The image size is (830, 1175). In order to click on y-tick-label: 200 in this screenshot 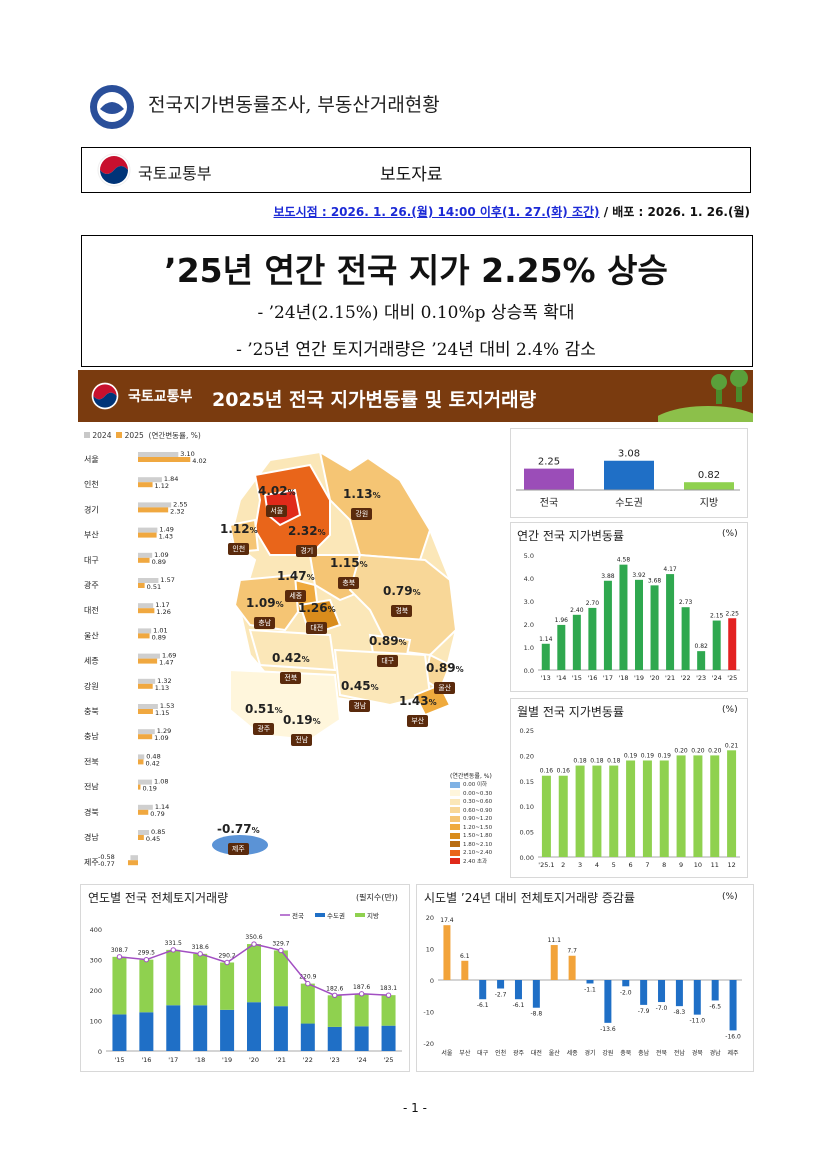, I will do `click(96, 991)`.